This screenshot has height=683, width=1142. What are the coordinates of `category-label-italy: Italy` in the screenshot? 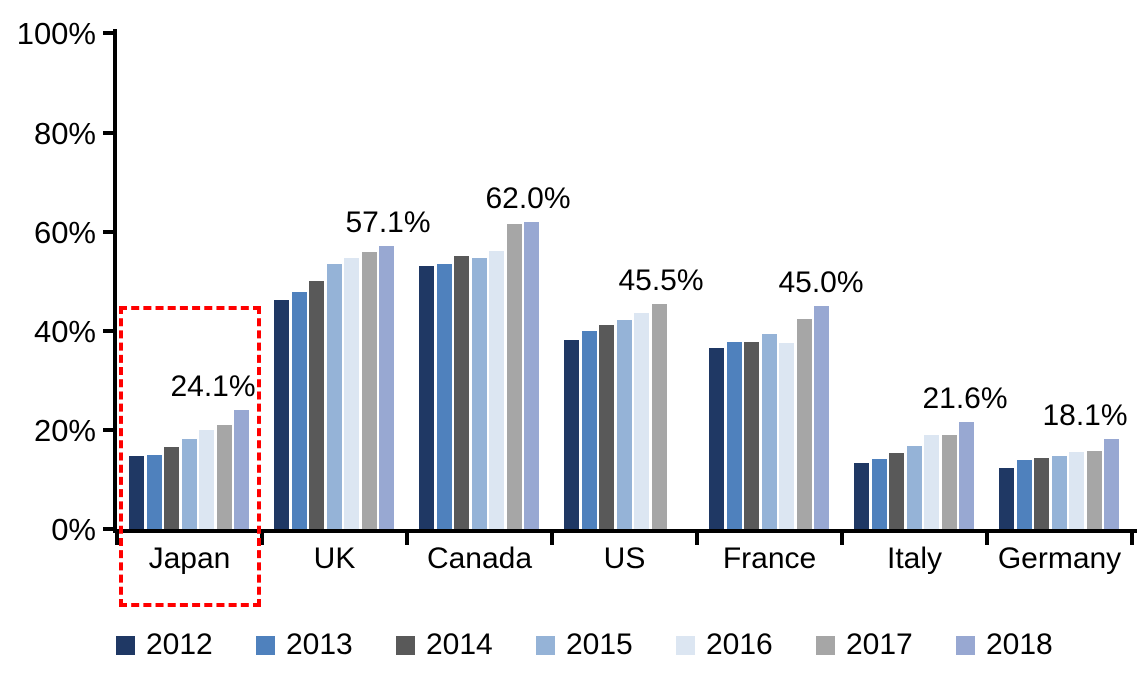 It's located at (914, 558).